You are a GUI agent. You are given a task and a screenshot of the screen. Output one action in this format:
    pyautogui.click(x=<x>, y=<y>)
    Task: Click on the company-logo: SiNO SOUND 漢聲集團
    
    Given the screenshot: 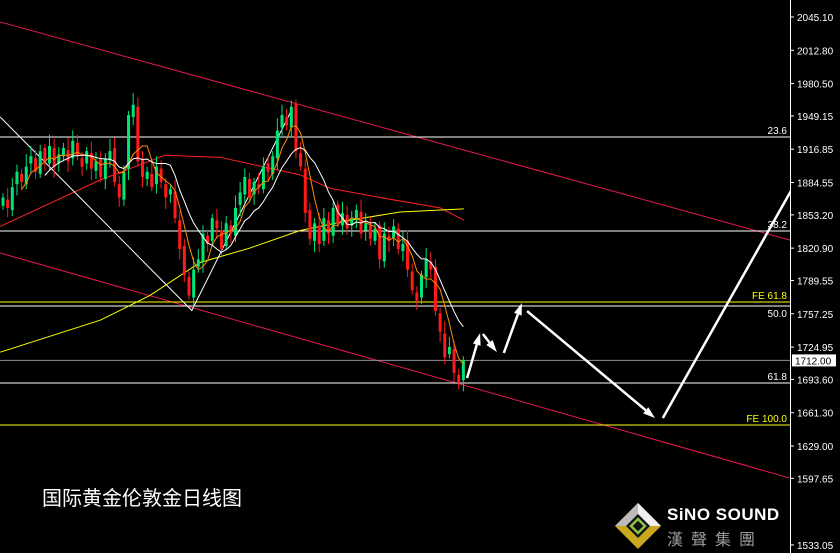 What is the action you would take?
    pyautogui.click(x=698, y=526)
    